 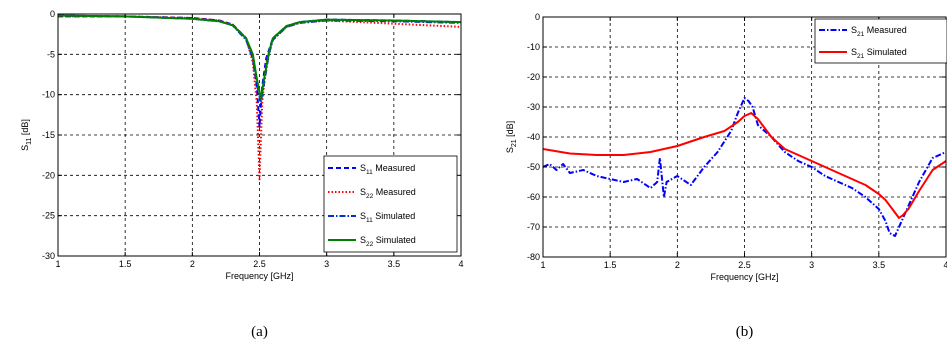 What do you see at coordinates (259, 57) in the screenshot?
I see `series-line-22simulated` at bounding box center [259, 57].